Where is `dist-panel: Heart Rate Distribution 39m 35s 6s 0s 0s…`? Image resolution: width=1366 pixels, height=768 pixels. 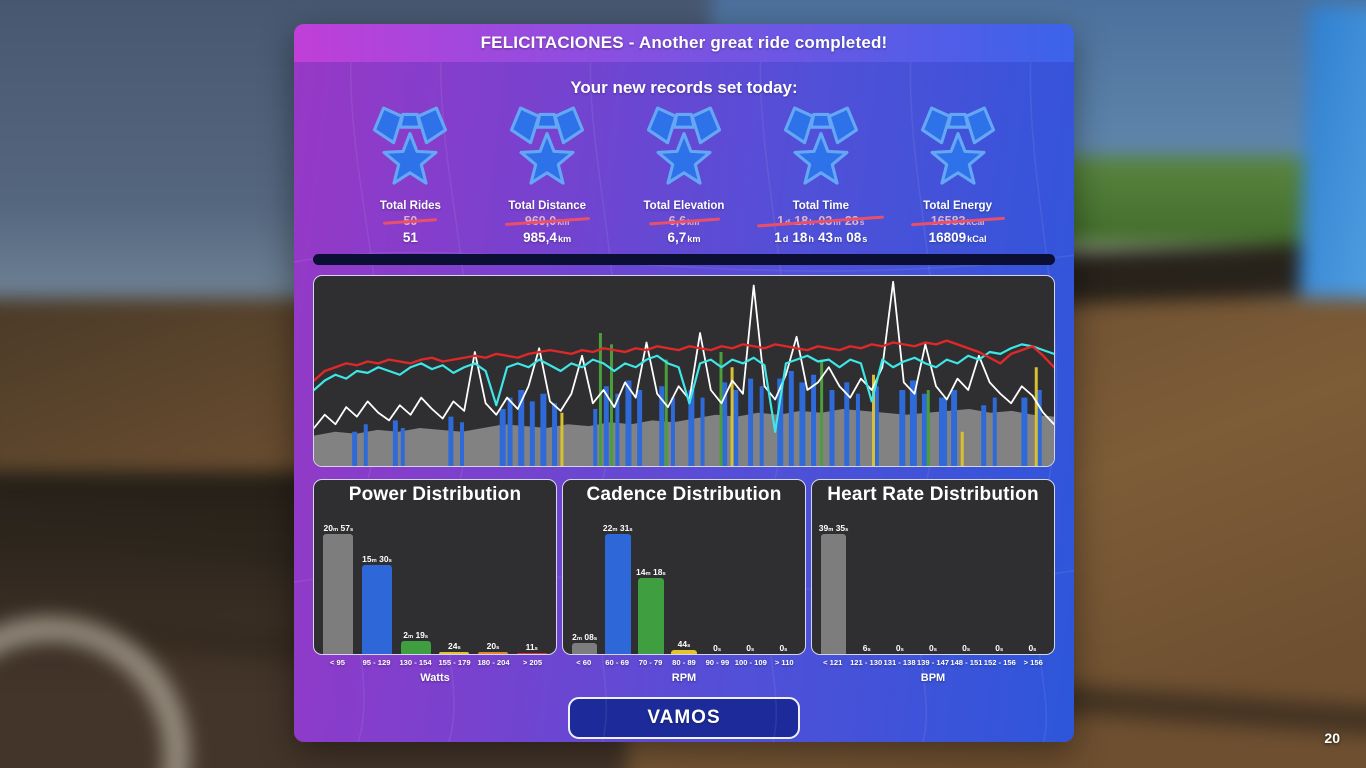
dist-panel: Heart Rate Distribution 39m 35s 6s 0s 0s… is located at coordinates (933, 567).